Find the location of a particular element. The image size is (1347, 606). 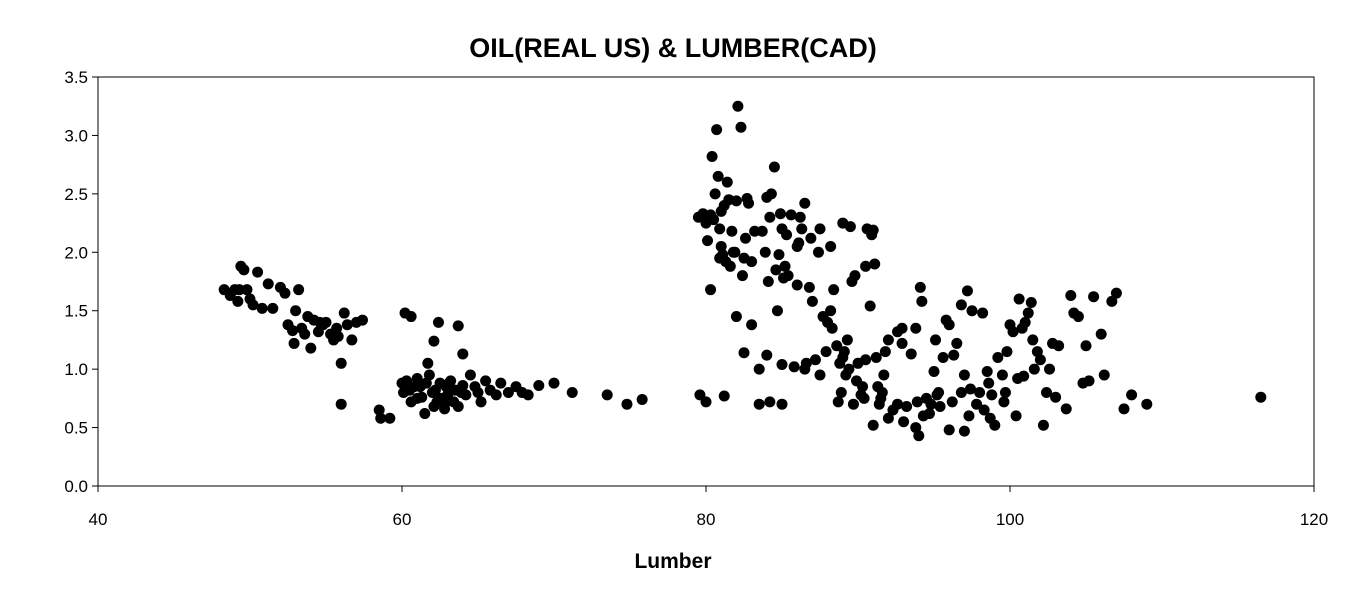

x-axis-label: Lumber is located at coordinates (672, 561).